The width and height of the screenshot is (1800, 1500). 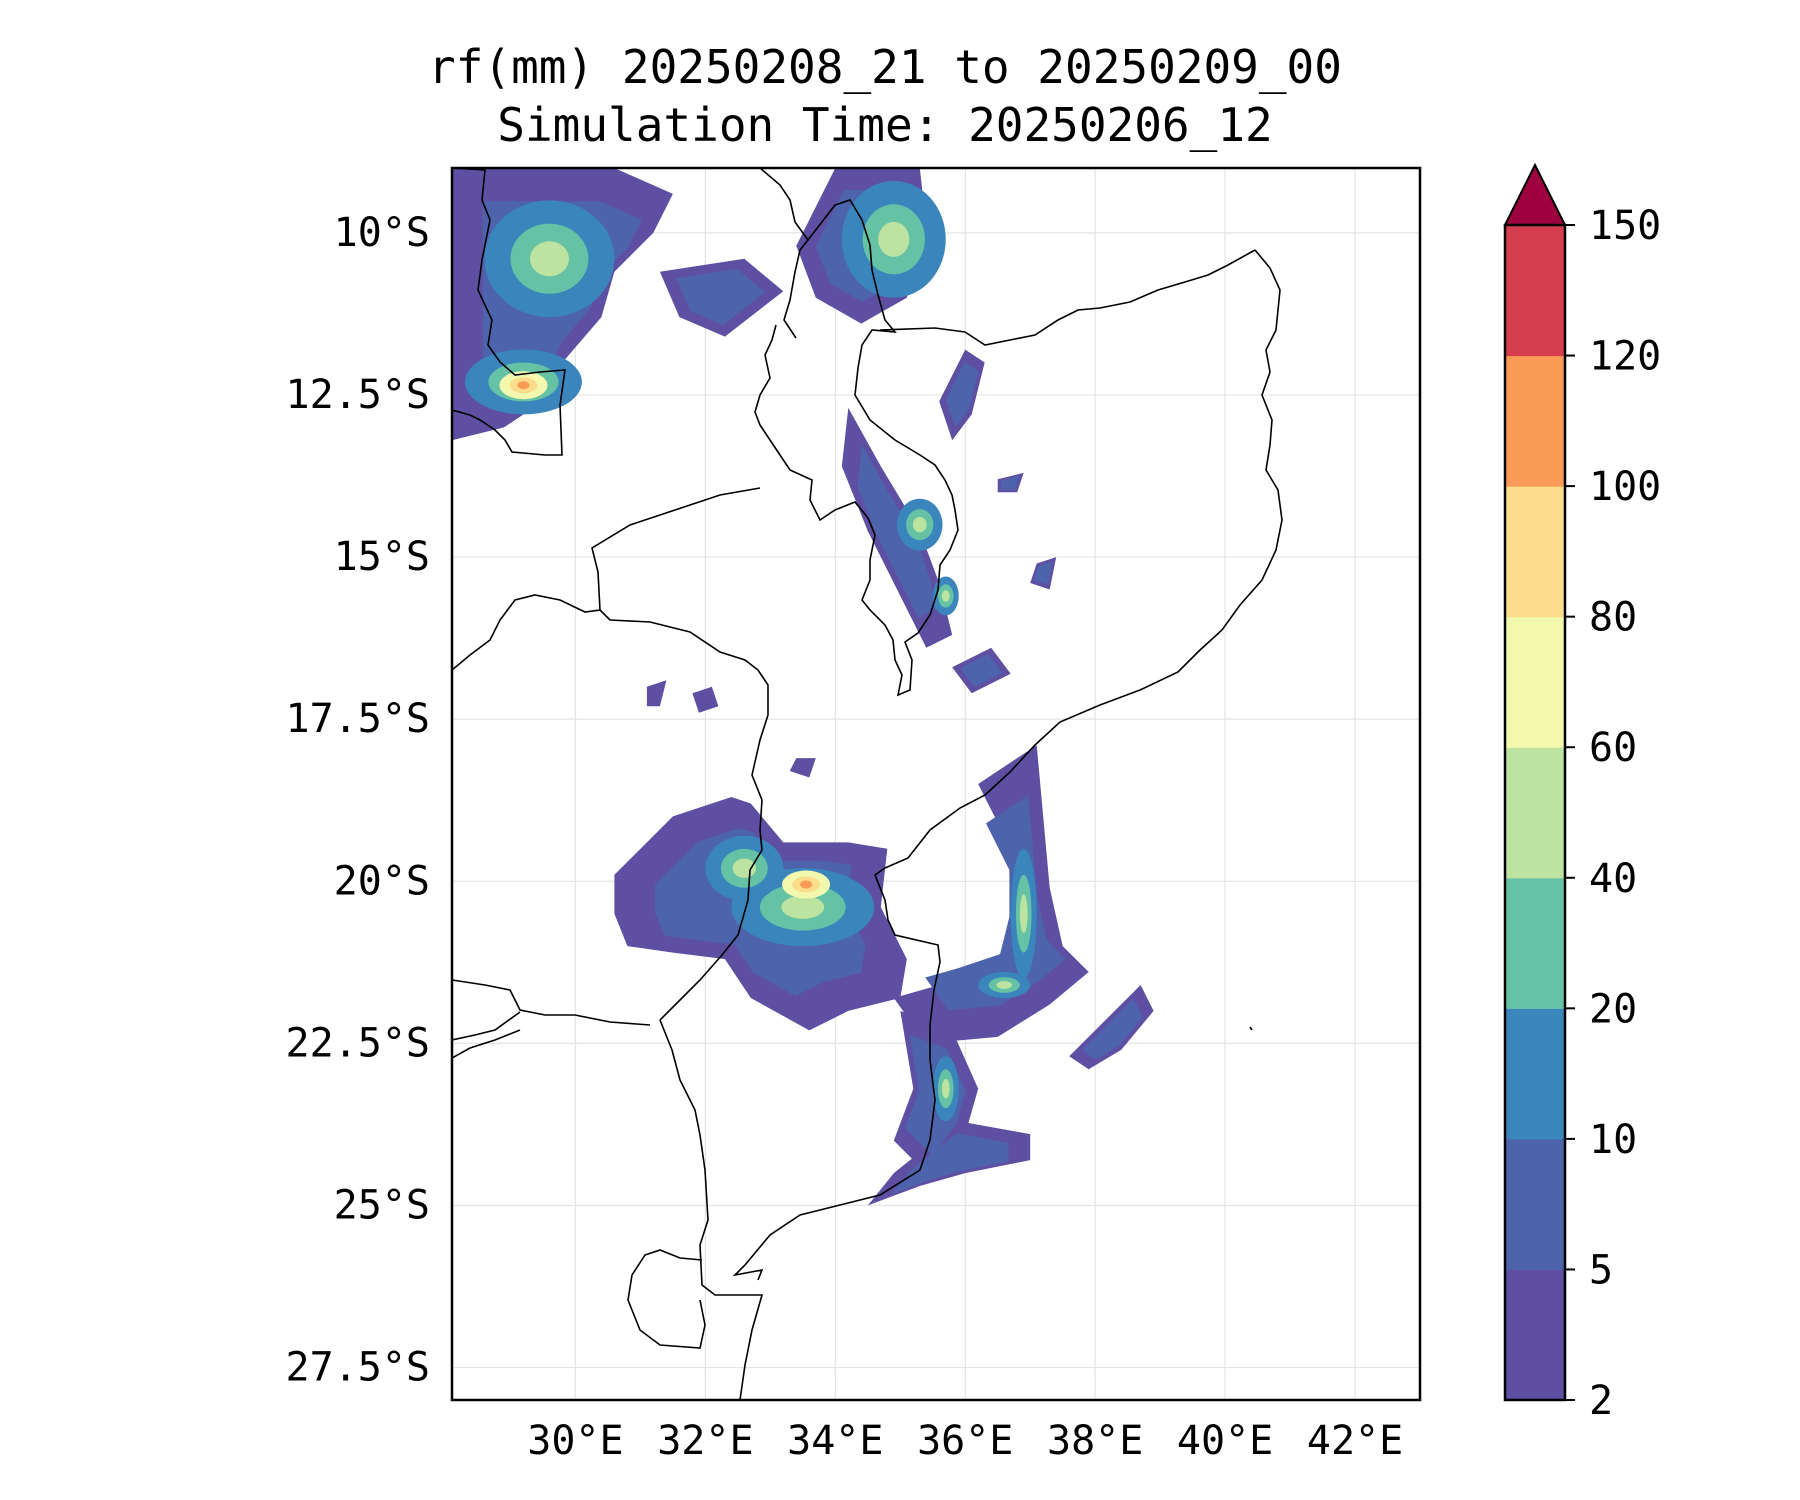 I want to click on lat-tick-label: 15°S, so click(x=382, y=557).